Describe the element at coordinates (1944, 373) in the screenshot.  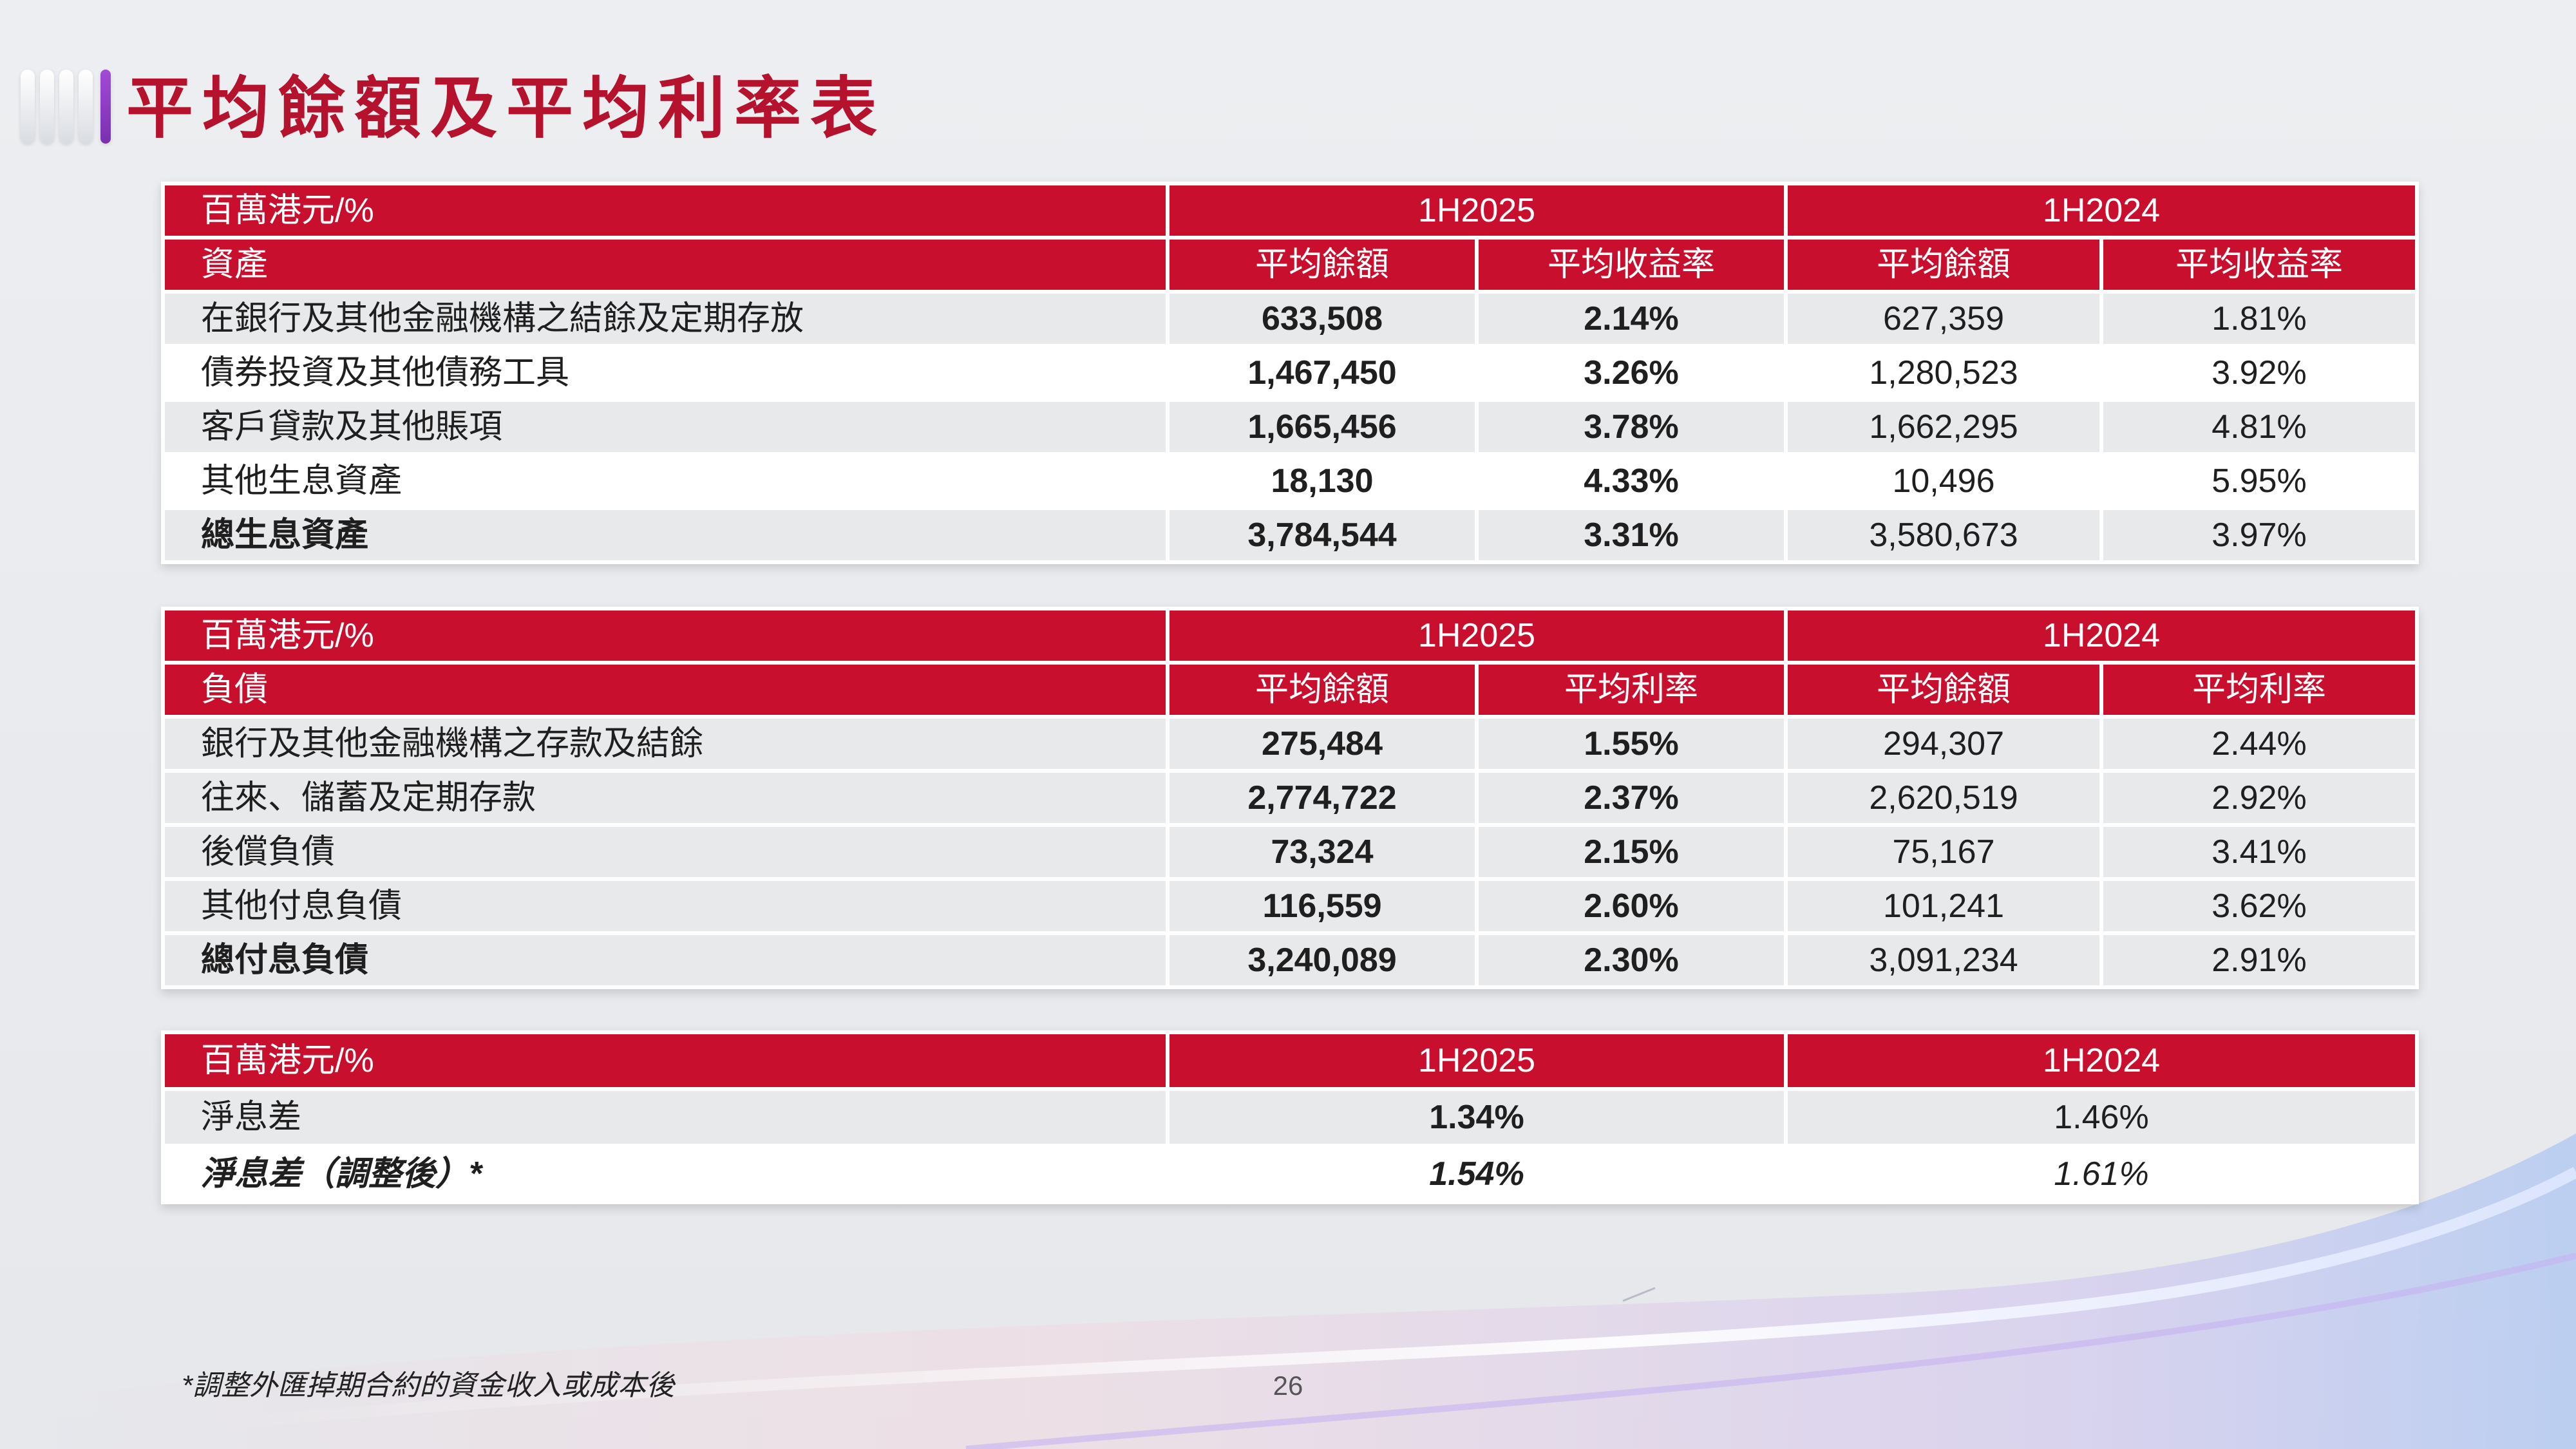
I see `cell-value: 1,280,523` at that location.